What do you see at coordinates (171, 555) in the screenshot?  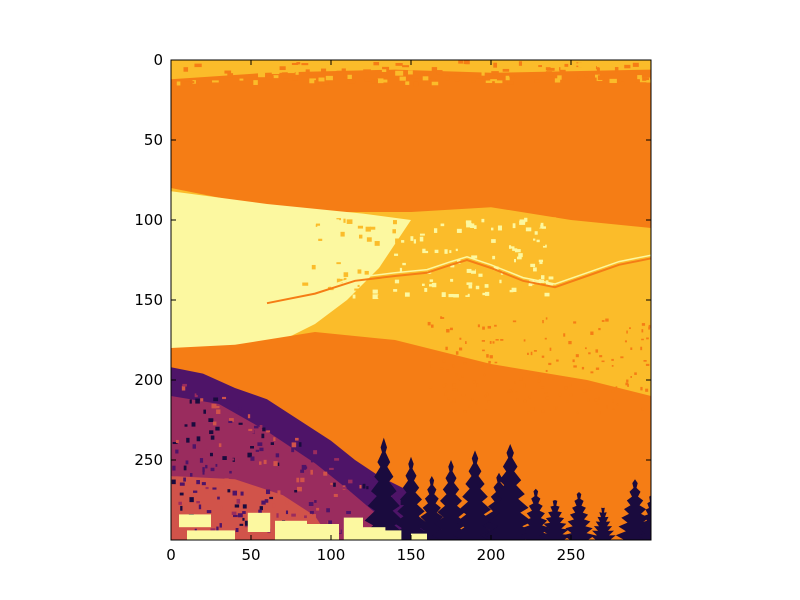 I see `x-tick-label: 0` at bounding box center [171, 555].